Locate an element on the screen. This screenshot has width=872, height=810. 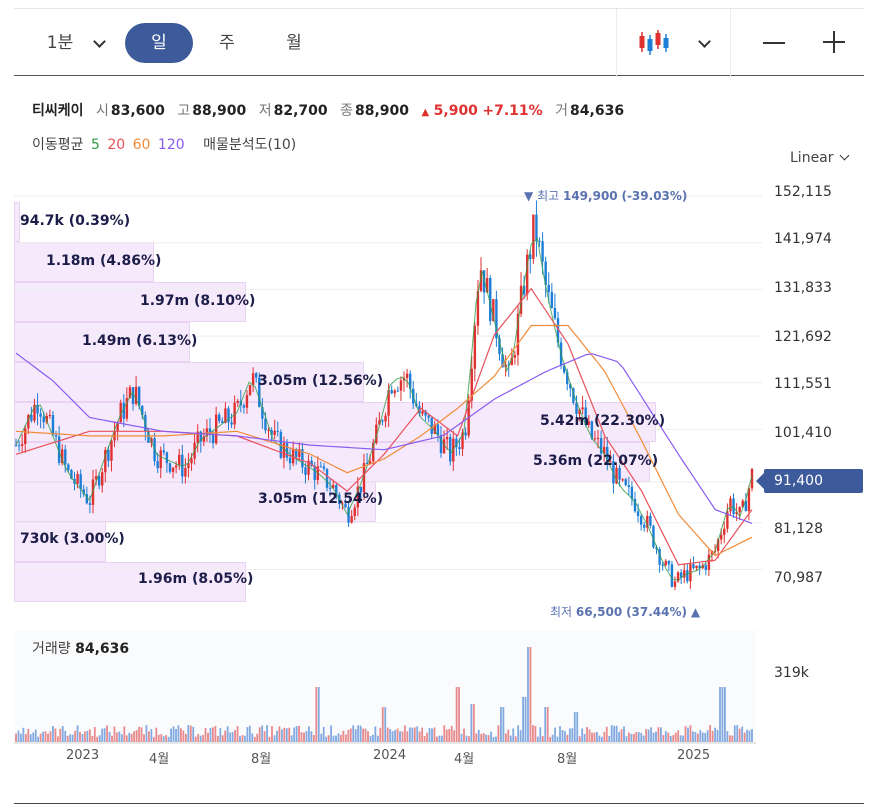
ma-label: 이동평균 is located at coordinates (58, 145).